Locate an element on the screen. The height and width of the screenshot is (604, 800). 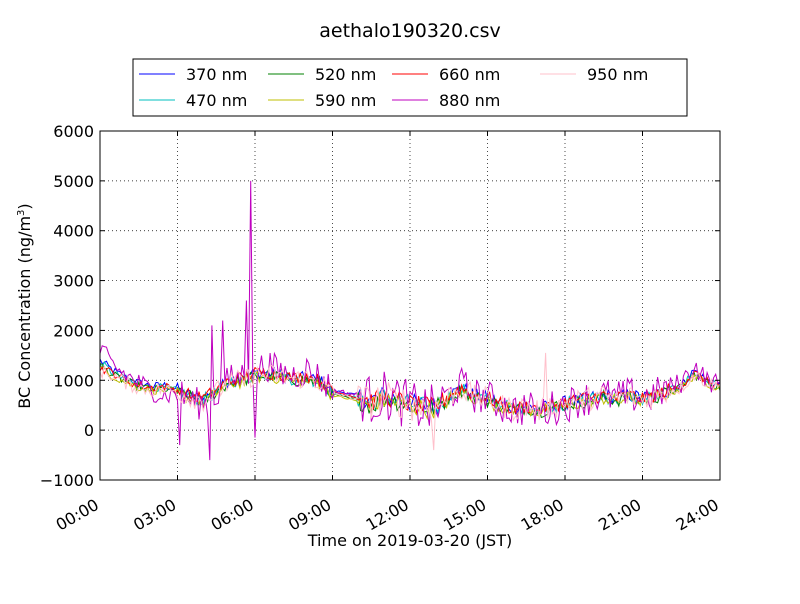
legend-entry: 470 nm is located at coordinates (193, 100).